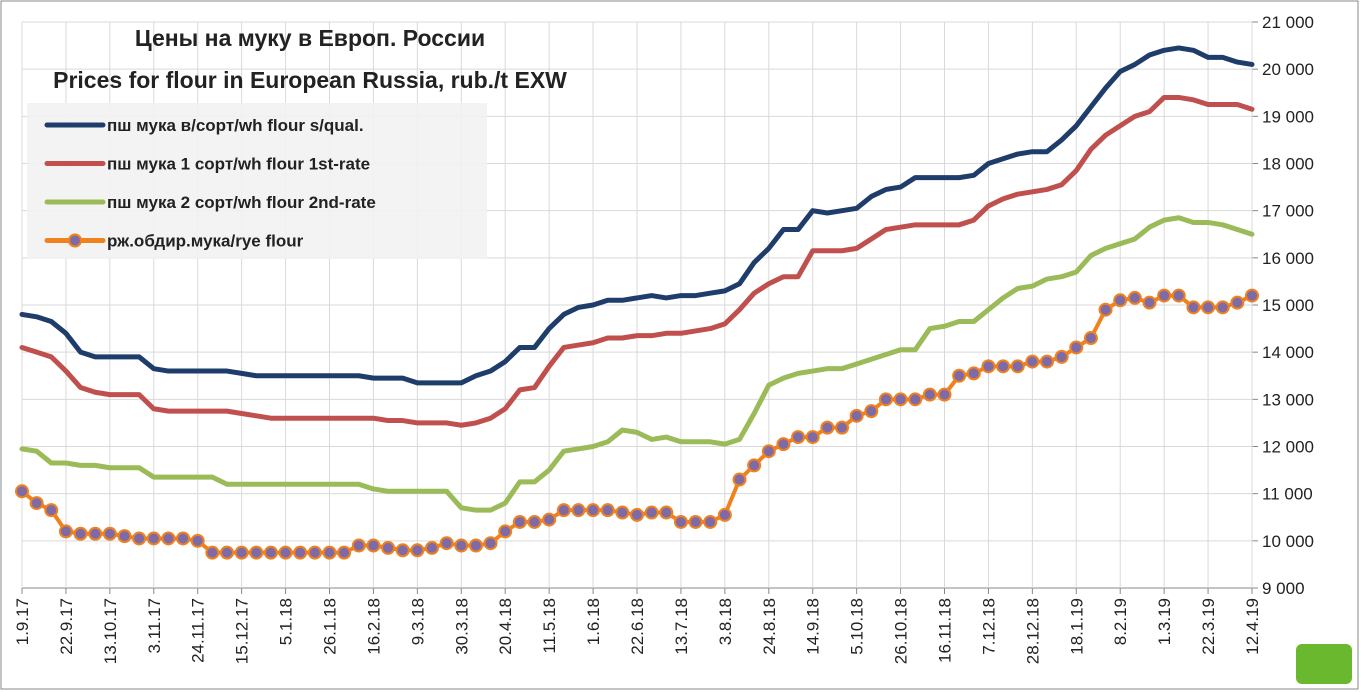  I want to click on y-tick-label: 12 000, so click(1288, 447).